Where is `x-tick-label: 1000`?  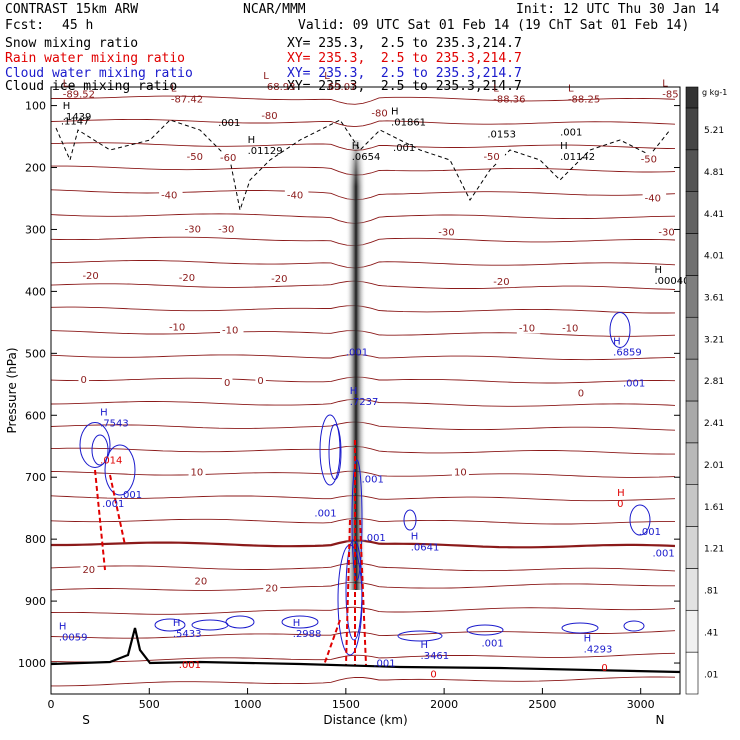 x-tick-label: 1000 is located at coordinates (248, 704).